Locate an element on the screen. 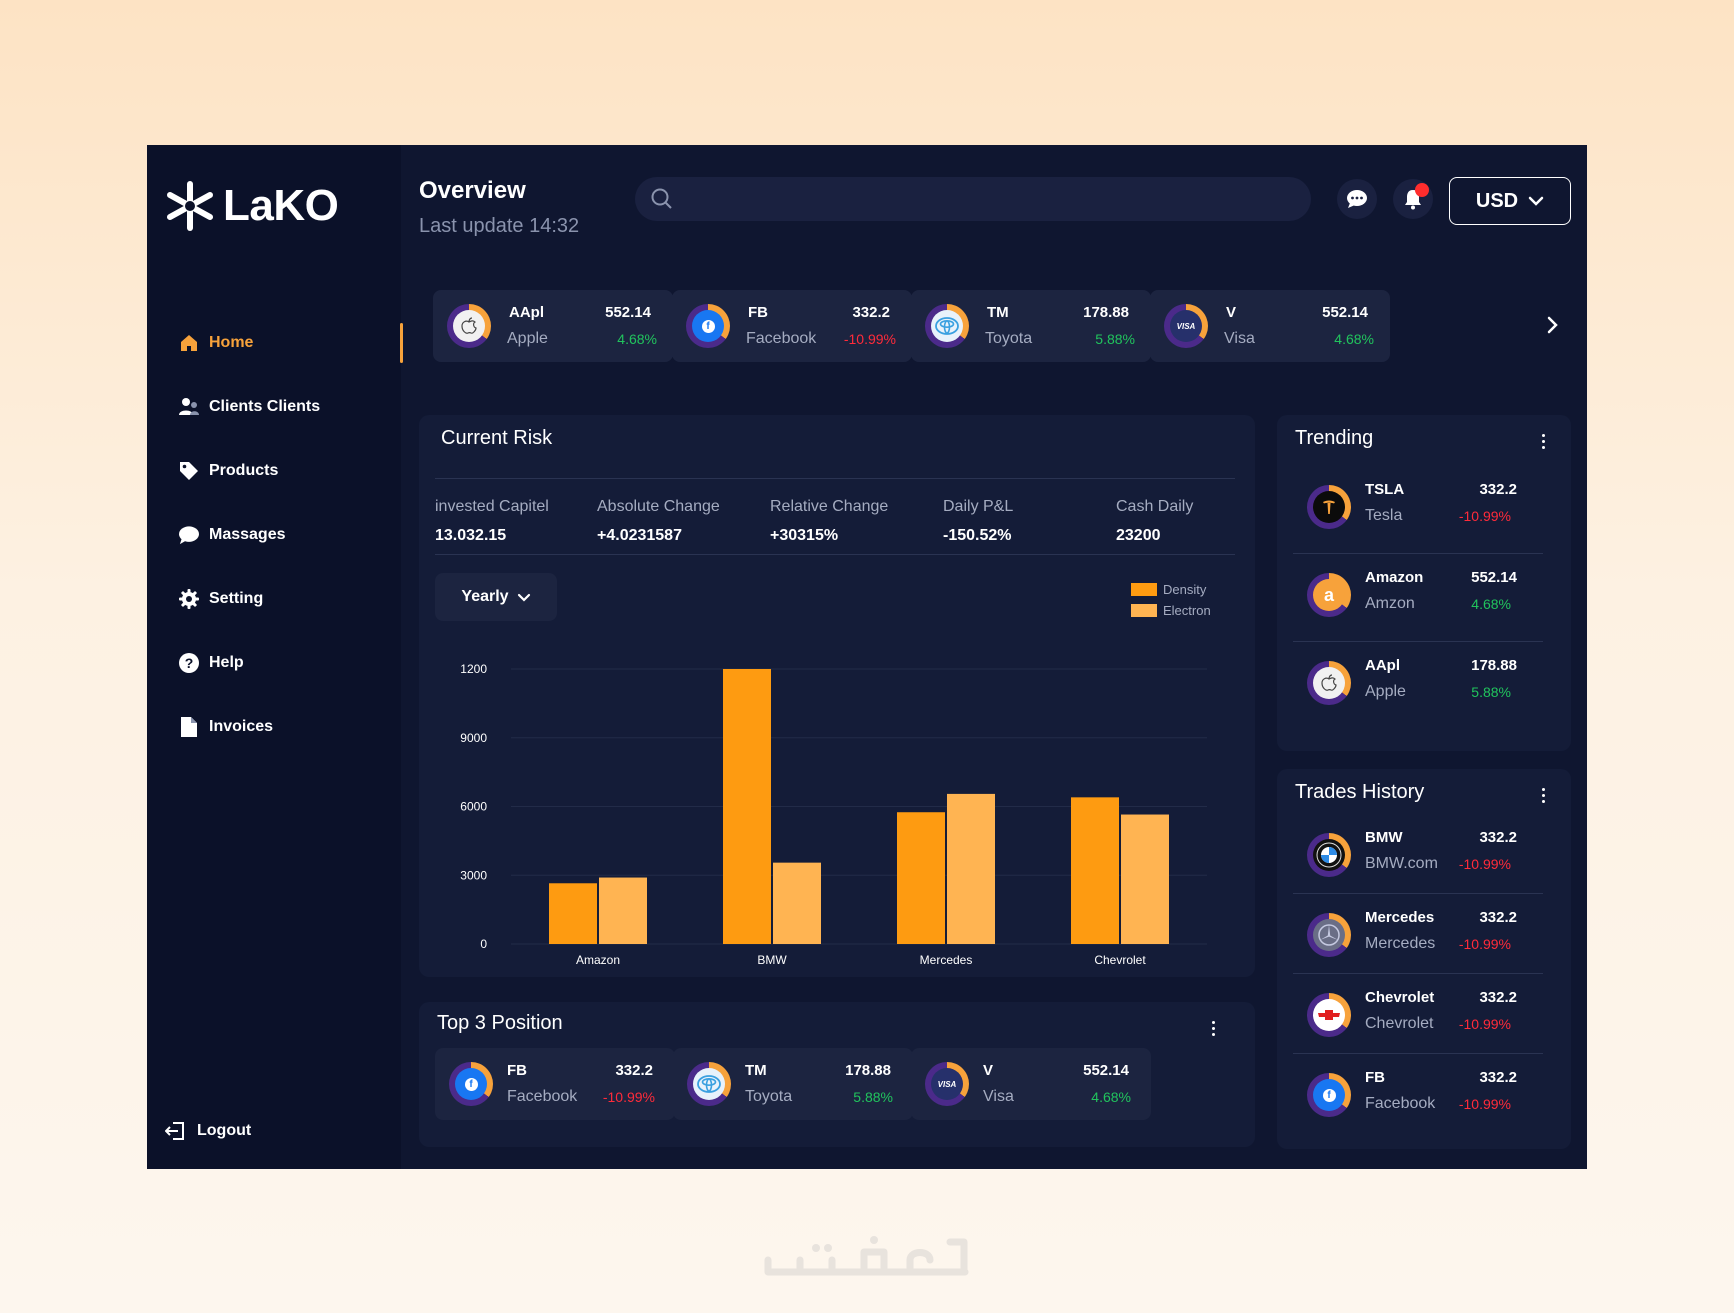  position-card: TM Toyota 178.88 5.88% is located at coordinates (793, 1084).